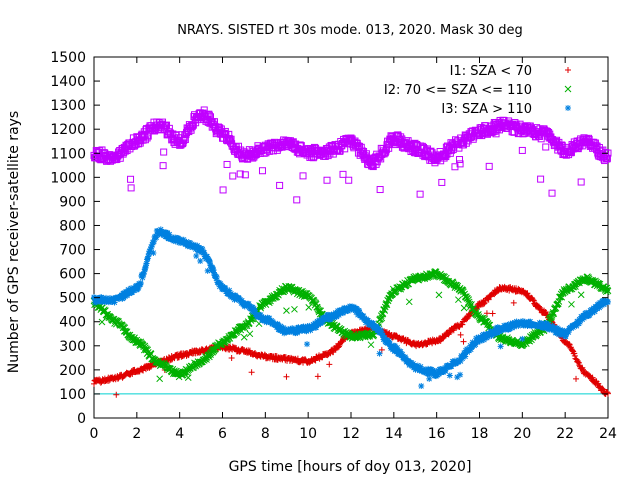 Image resolution: width=640 pixels, height=480 pixels. Describe the element at coordinates (68, 154) in the screenshot. I see `y-tick-label: 1100` at that location.